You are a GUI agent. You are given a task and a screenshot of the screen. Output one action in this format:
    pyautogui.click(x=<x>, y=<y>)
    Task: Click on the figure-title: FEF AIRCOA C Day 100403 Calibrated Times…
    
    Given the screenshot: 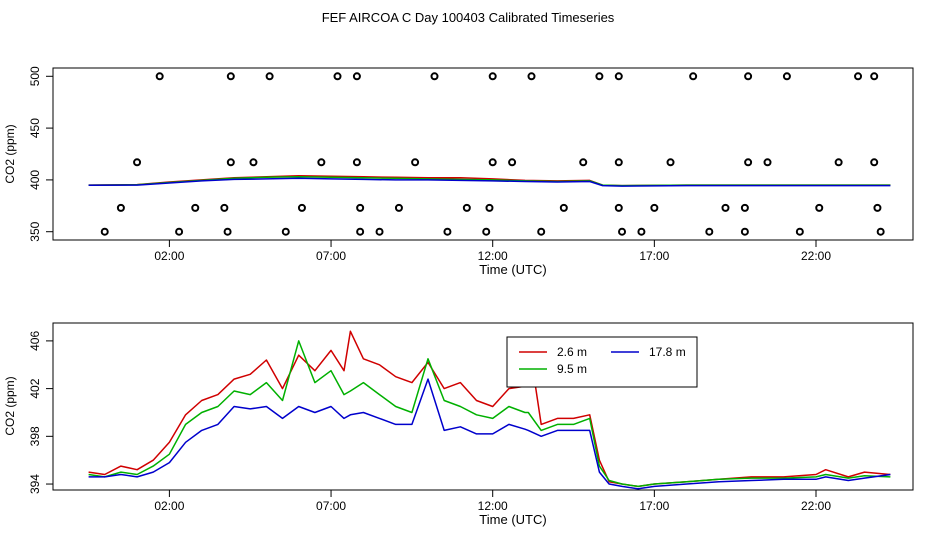 What is the action you would take?
    pyautogui.click(x=468, y=17)
    